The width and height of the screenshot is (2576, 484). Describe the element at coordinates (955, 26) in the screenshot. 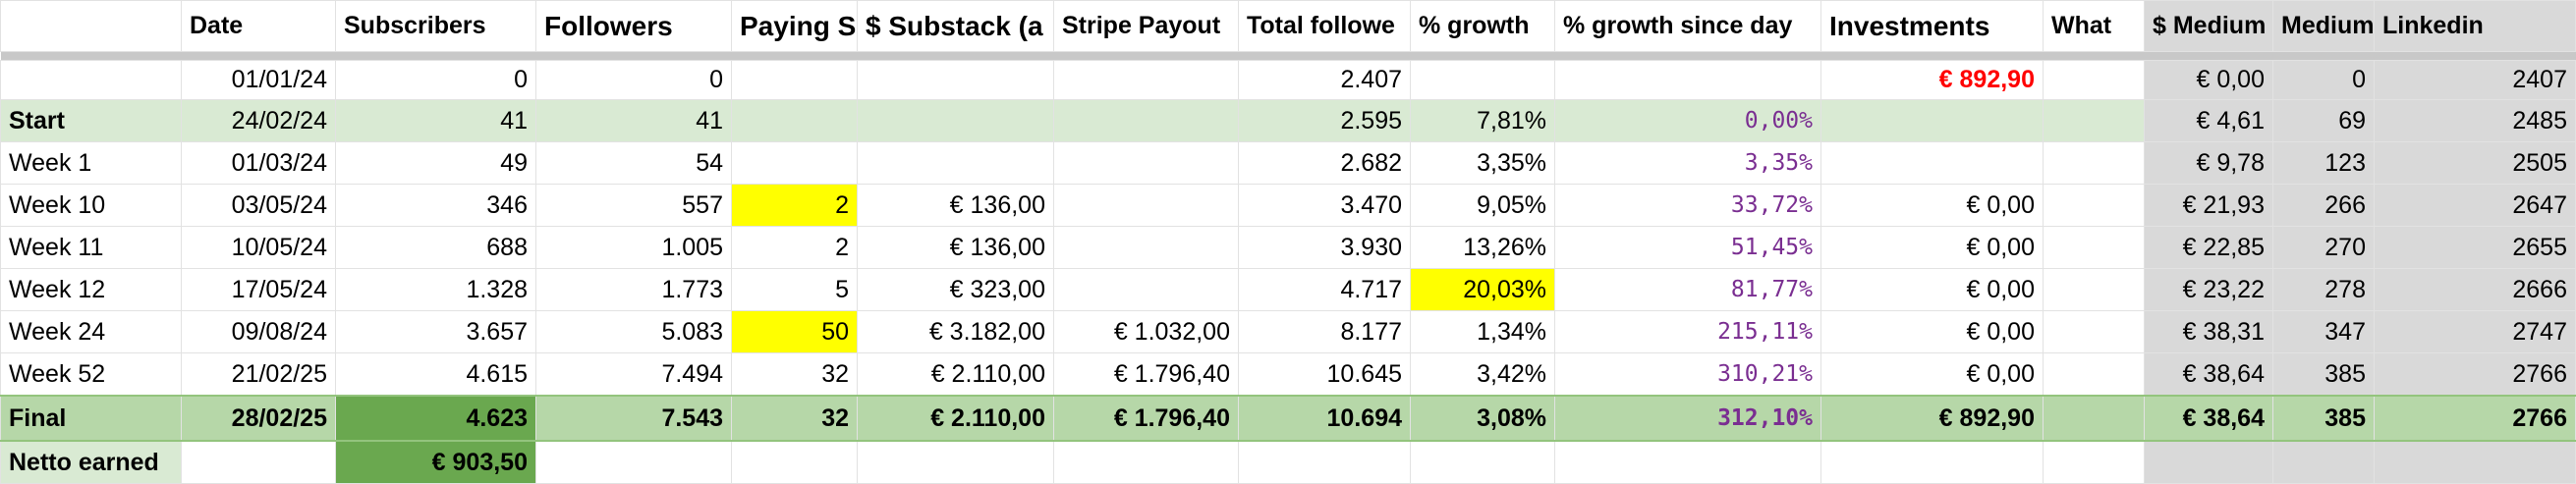

I see `column-header-substack: $ Substack (a` at that location.